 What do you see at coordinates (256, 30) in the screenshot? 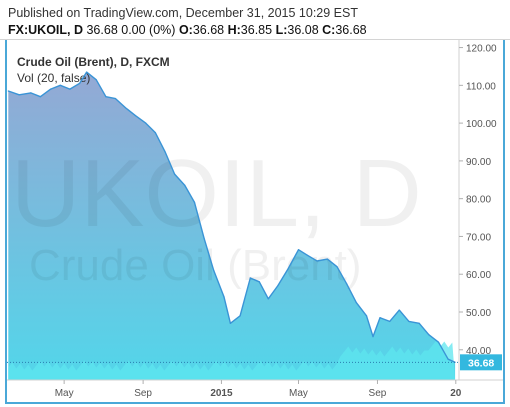
I see `high-value: 36.85` at bounding box center [256, 30].